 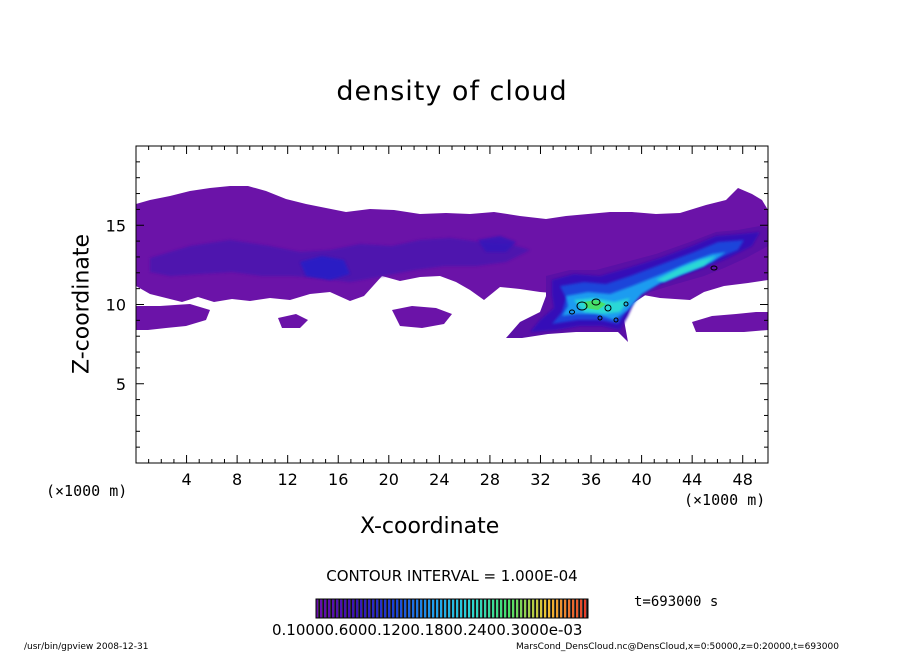 What do you see at coordinates (293, 321) in the screenshot?
I see `cloud-small-blob` at bounding box center [293, 321].